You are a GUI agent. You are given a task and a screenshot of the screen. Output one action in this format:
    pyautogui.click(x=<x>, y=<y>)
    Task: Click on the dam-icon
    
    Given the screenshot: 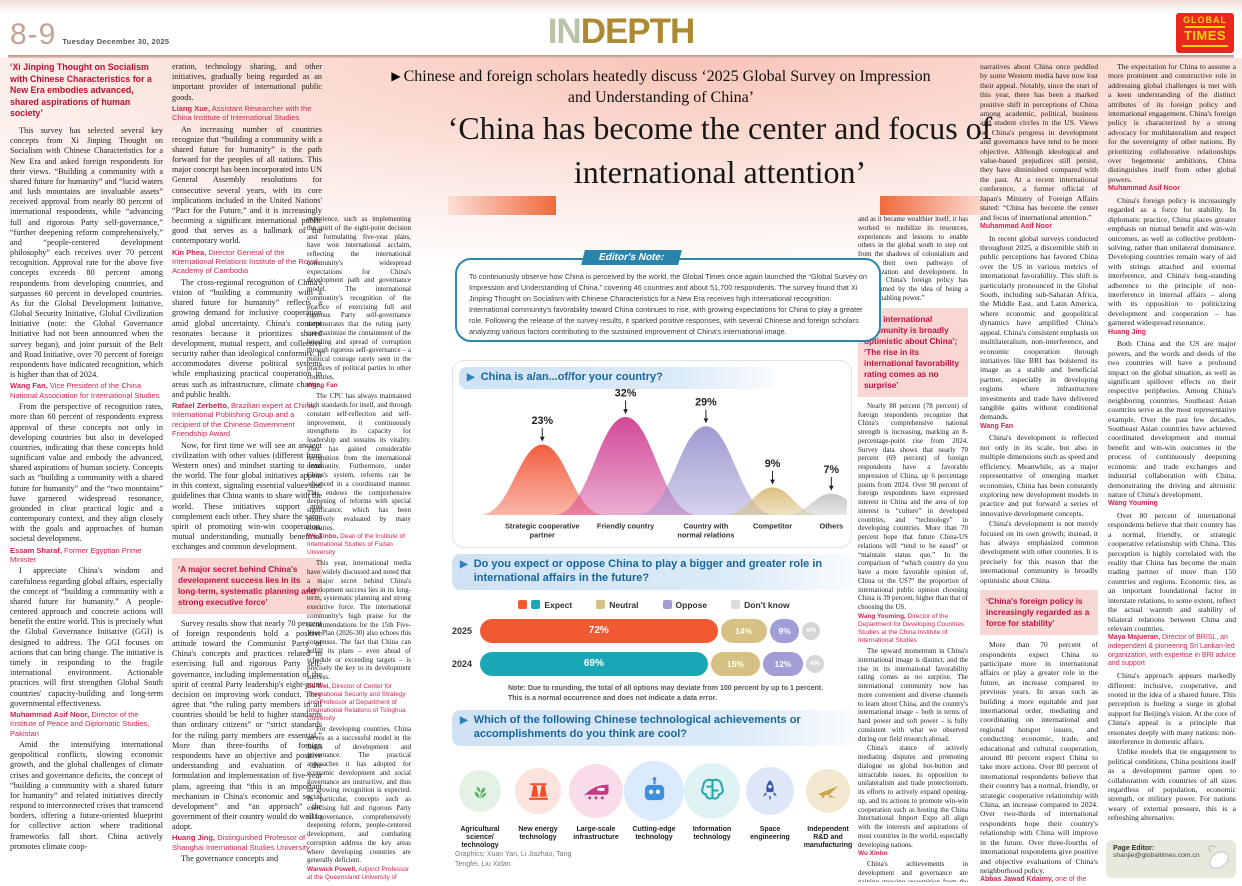 What is the action you would take?
    pyautogui.click(x=538, y=790)
    